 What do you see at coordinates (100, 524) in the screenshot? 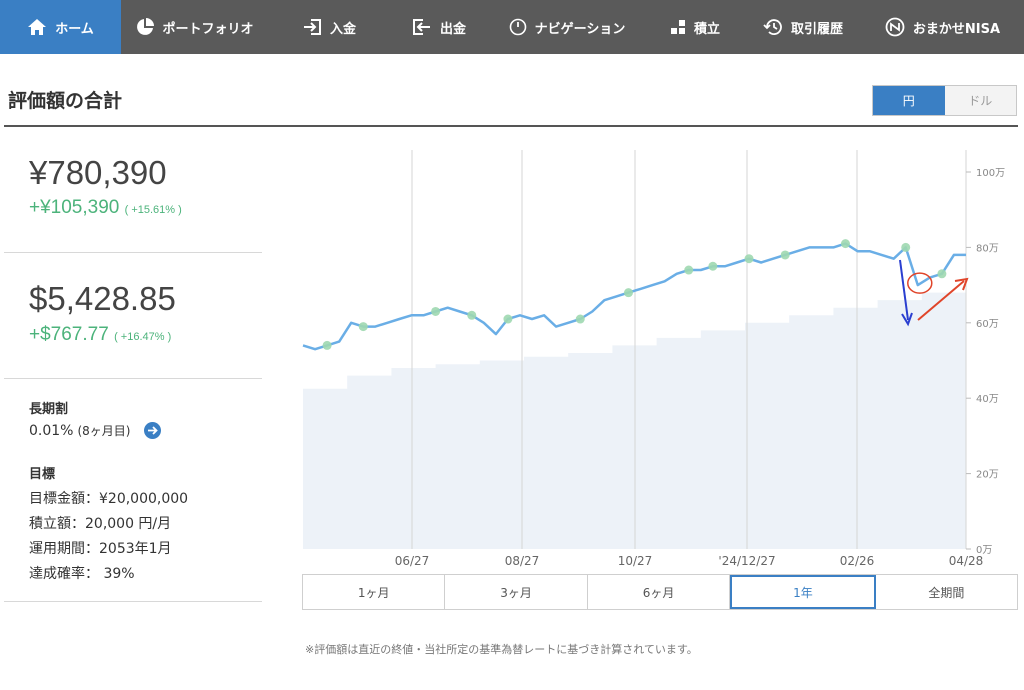
I see `goal-monthly: 積立額：20,000 円/月` at bounding box center [100, 524].